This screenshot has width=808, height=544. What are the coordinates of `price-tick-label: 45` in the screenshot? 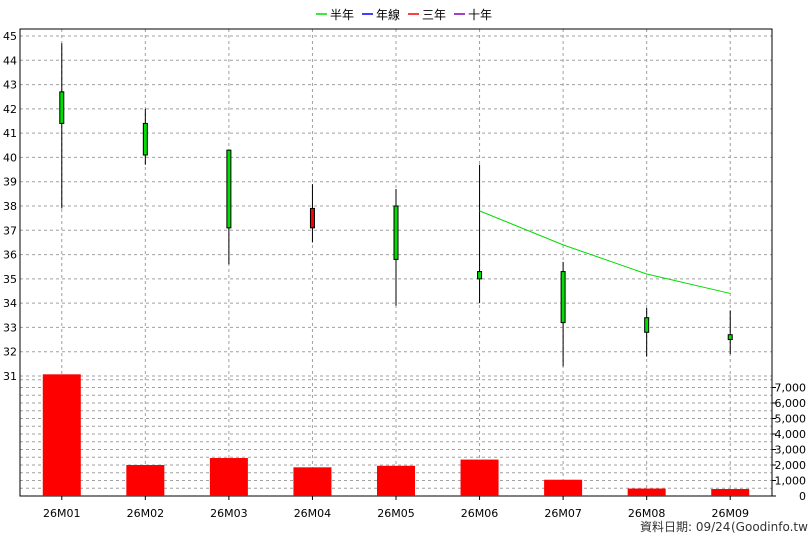 It's located at (10, 36).